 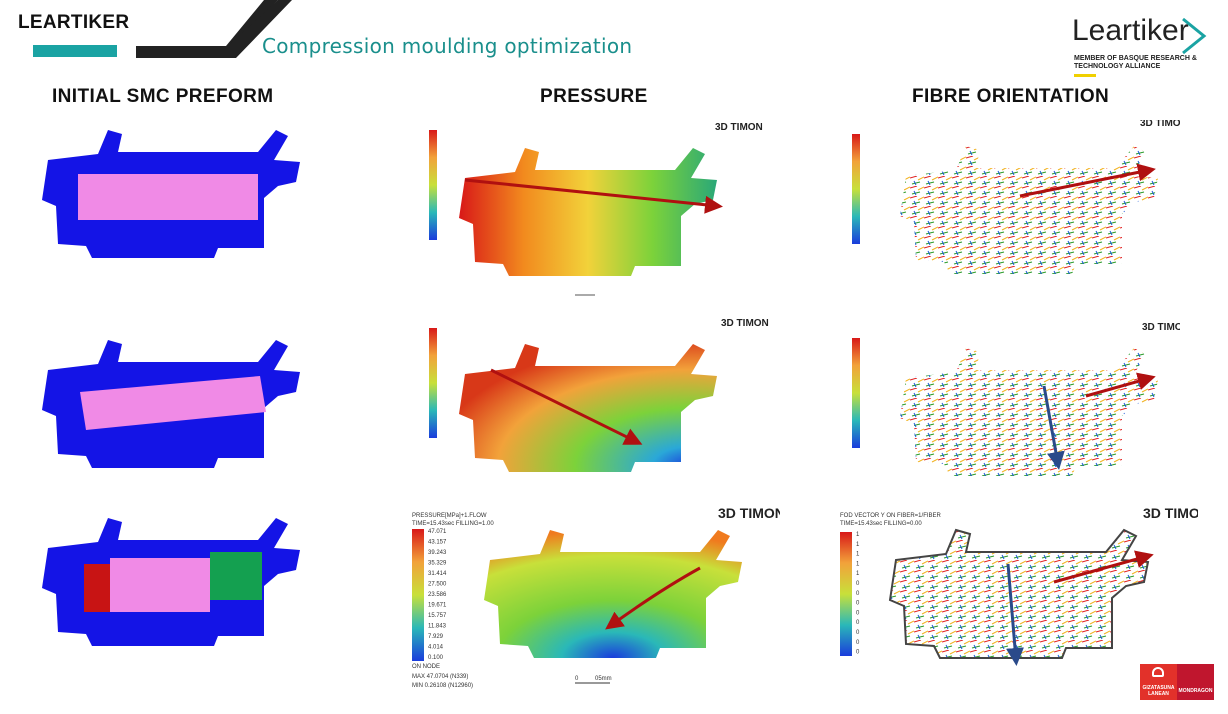 What do you see at coordinates (881, 524) in the screenshot?
I see `fibre-legend-time: TIME=15.43sec FILLING=0.00` at bounding box center [881, 524].